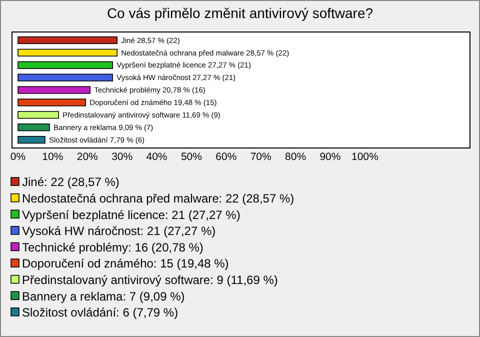 This screenshot has height=337, width=480. What do you see at coordinates (119, 231) in the screenshot?
I see `text: Vysoká HW náročnost: 21 (27,27 %)` at bounding box center [119, 231].